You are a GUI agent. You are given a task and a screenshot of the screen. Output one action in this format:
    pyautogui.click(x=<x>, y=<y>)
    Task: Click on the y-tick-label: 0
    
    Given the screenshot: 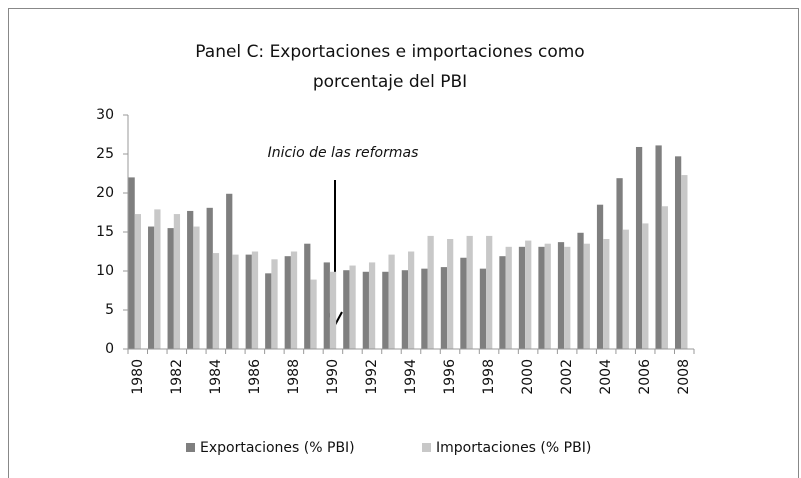 What is the action you would take?
    pyautogui.click(x=109, y=349)
    